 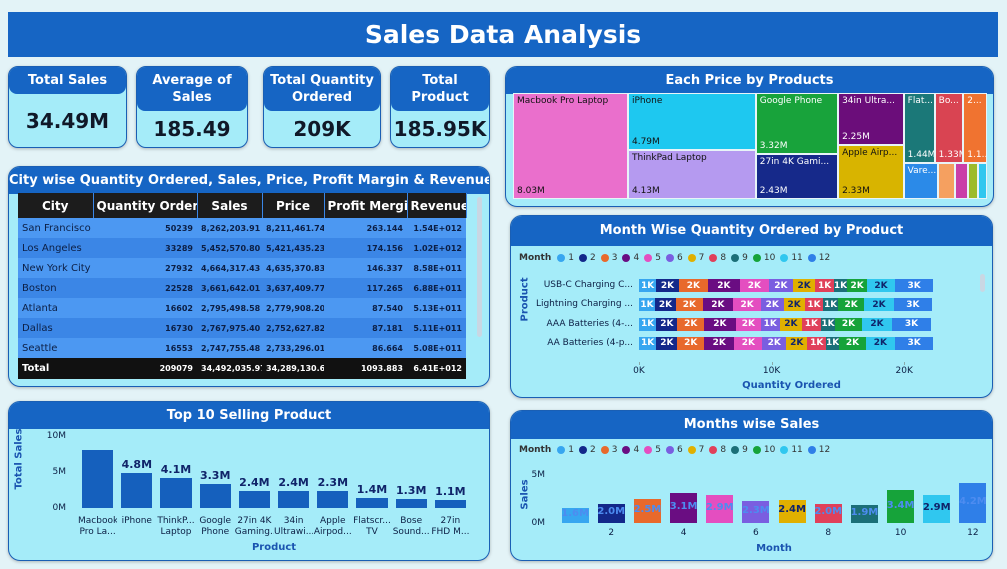 I want to click on treemap-label: Macbook Pro Laptop, so click(x=563, y=101).